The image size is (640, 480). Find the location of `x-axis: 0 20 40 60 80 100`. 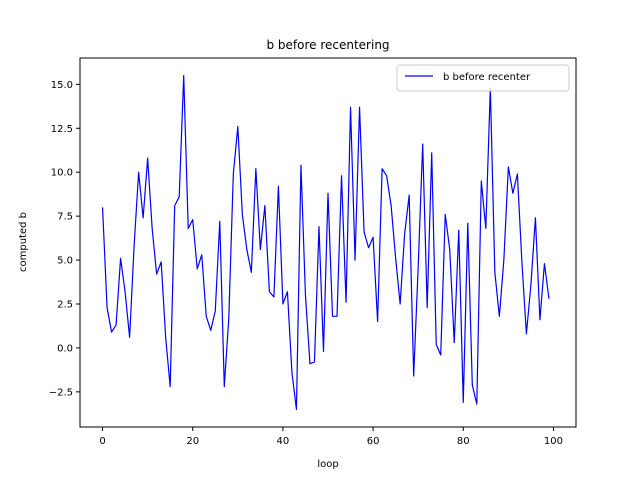

x-axis: 0 20 40 60 80 100 is located at coordinates (331, 437).